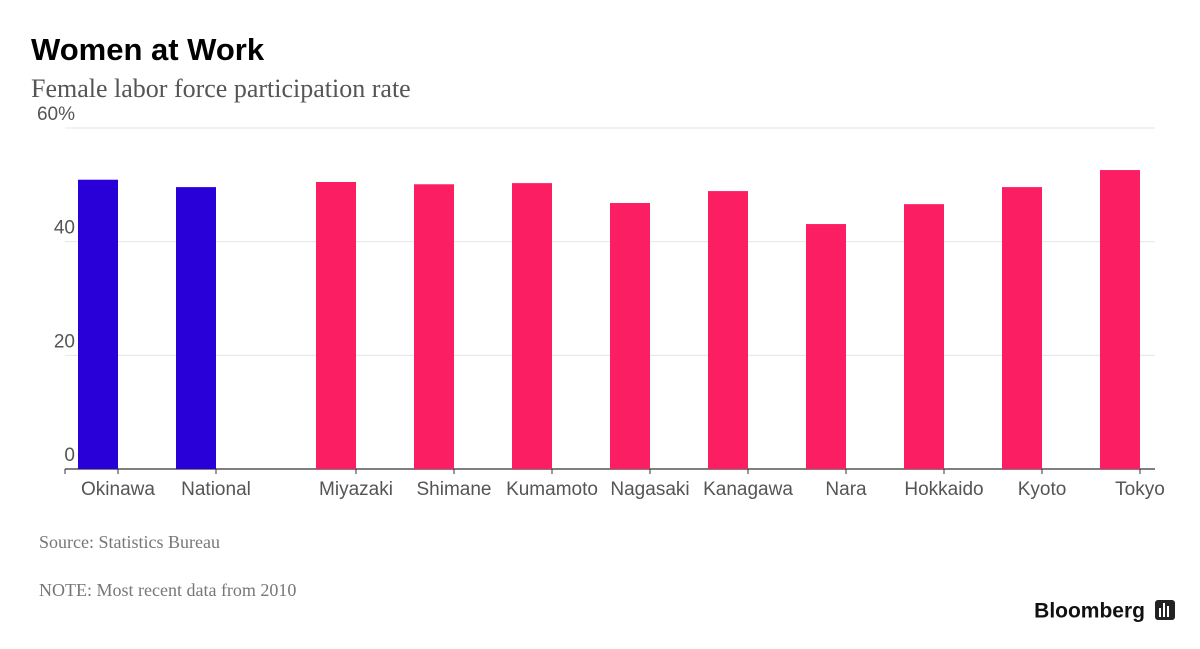  I want to click on y-tick-label: 40, so click(64, 228).